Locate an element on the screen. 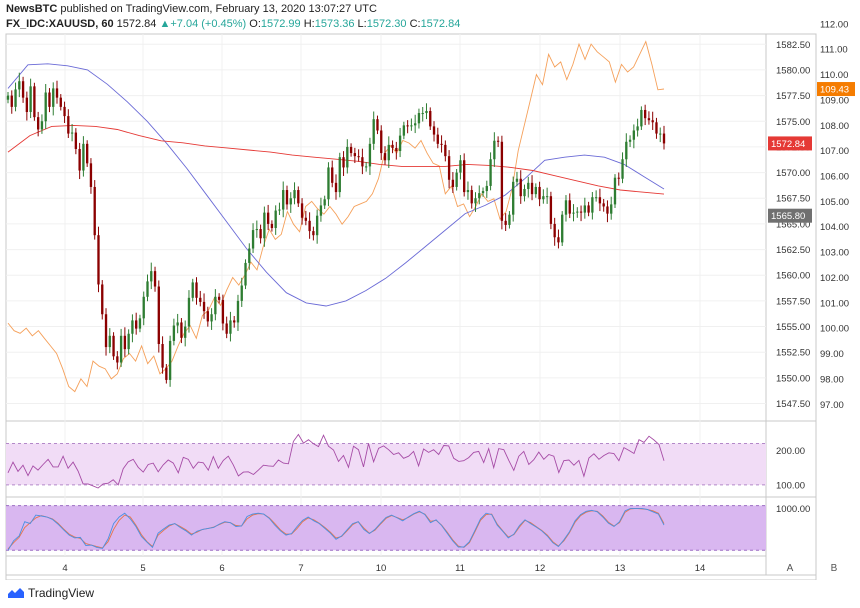 The image size is (860, 608). right-axis-tick: 99.00 is located at coordinates (832, 354).